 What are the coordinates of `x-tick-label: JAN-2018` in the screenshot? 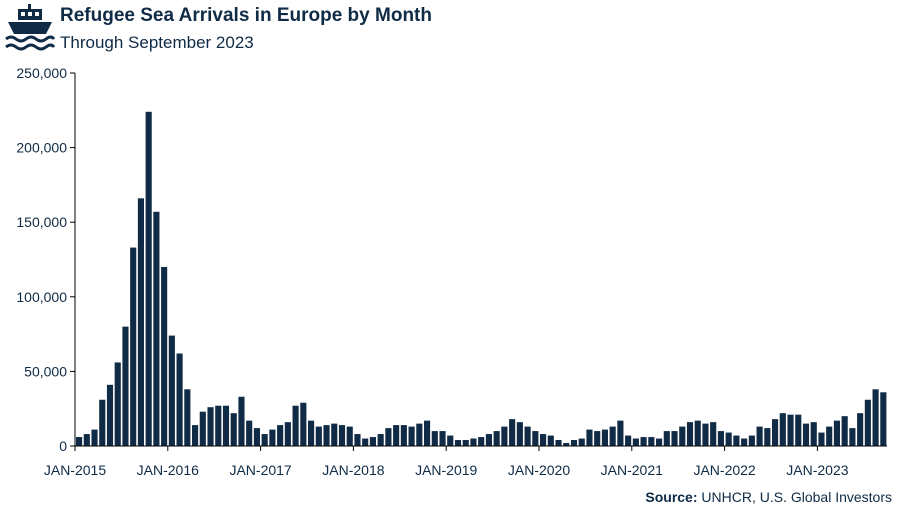 It's located at (353, 470).